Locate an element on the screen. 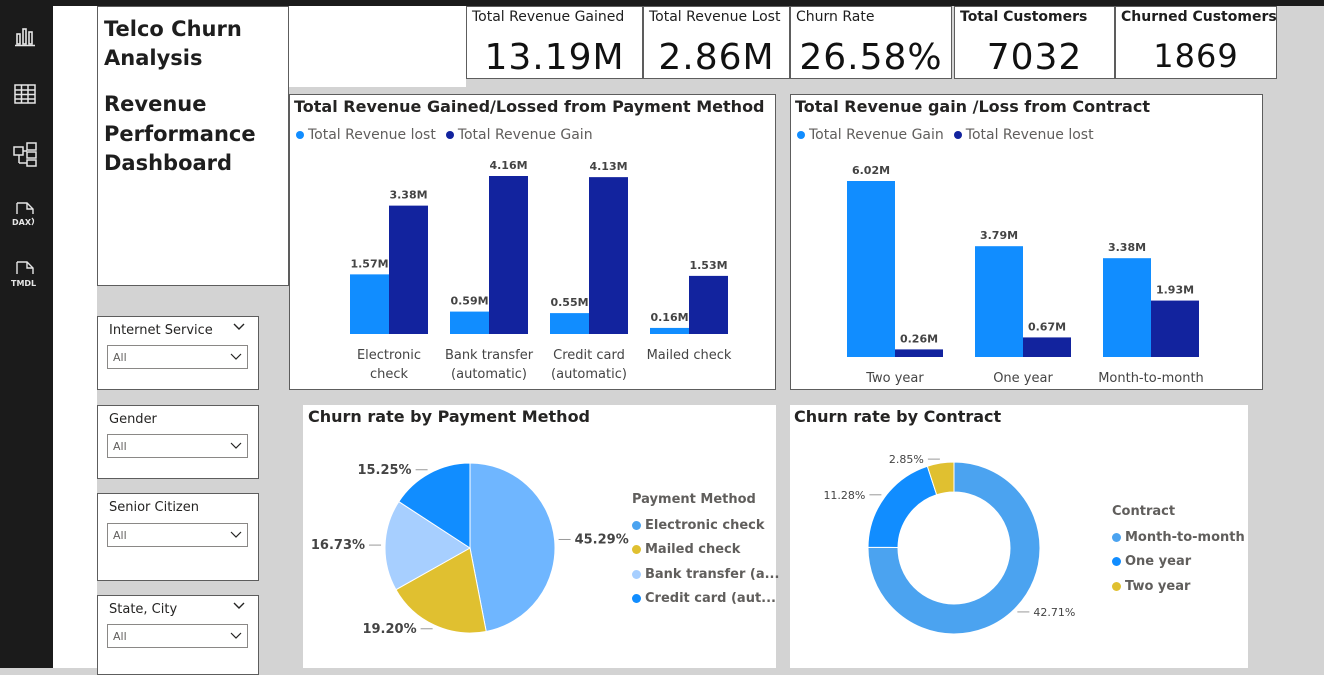 This screenshot has height=675, width=1324. kpi-label: Total Revenue Lost is located at coordinates (715, 17).